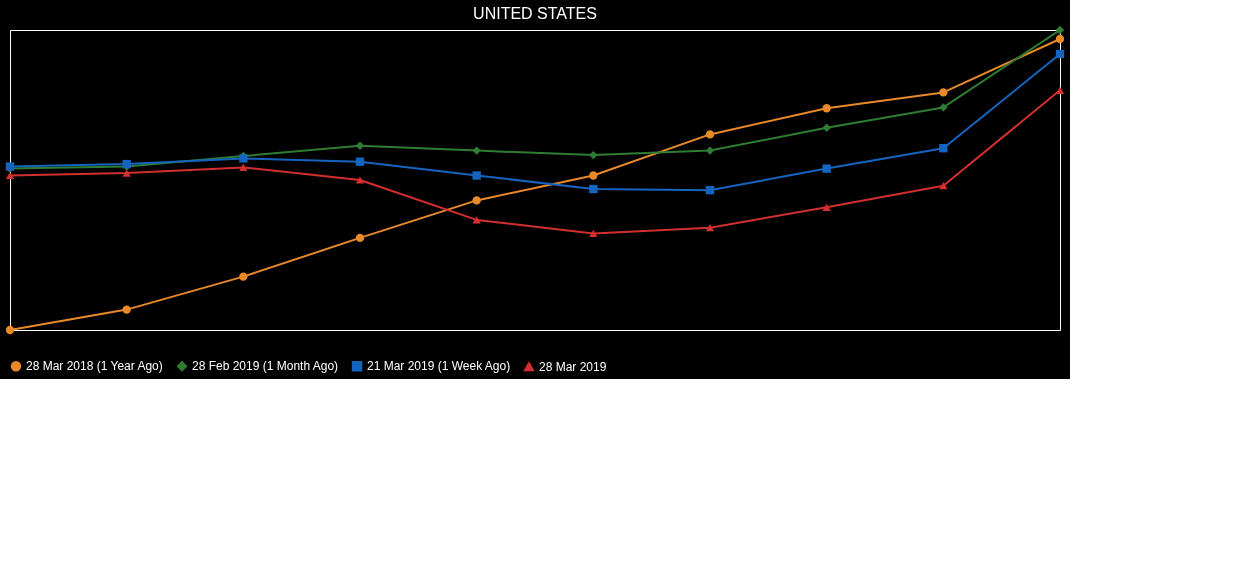  Describe the element at coordinates (94, 366) in the screenshot. I see `legend-label: 28 Mar 2018 (1 Year Ago)` at that location.